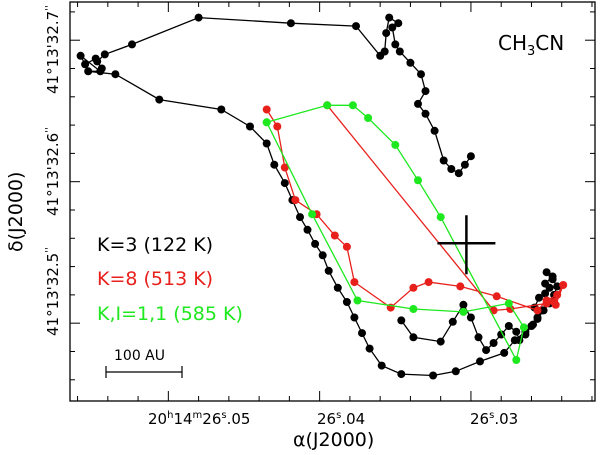 This screenshot has width=600, height=455. I want to click on x-axis-label: α(J2000), so click(333, 440).